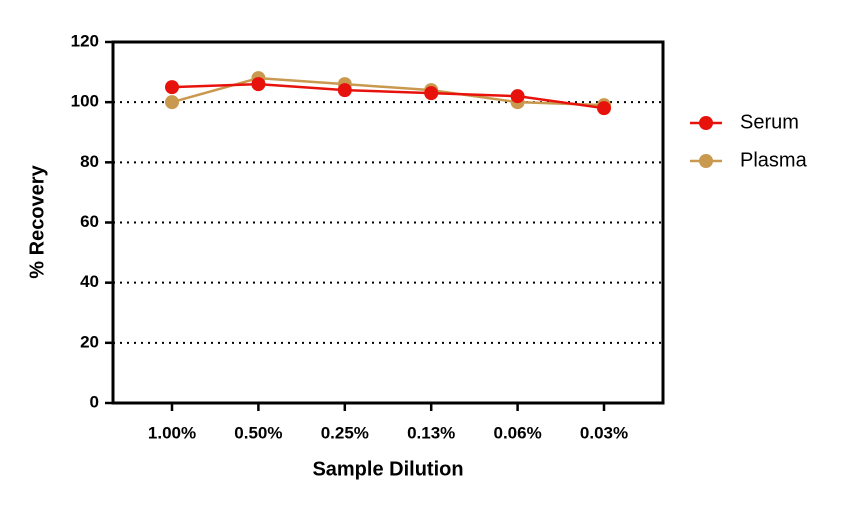 This screenshot has height=507, width=843. I want to click on y-tick-label: 0, so click(94, 401).